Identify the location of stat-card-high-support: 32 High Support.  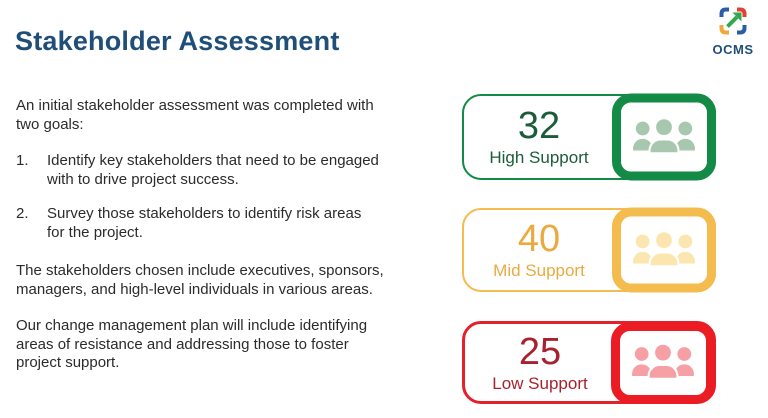
(589, 137).